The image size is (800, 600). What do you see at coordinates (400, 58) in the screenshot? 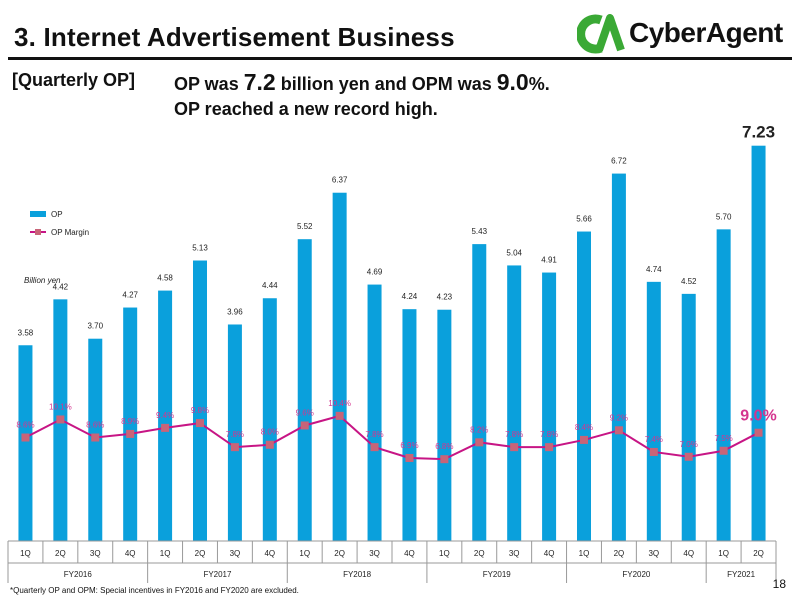
I see `title-divider` at bounding box center [400, 58].